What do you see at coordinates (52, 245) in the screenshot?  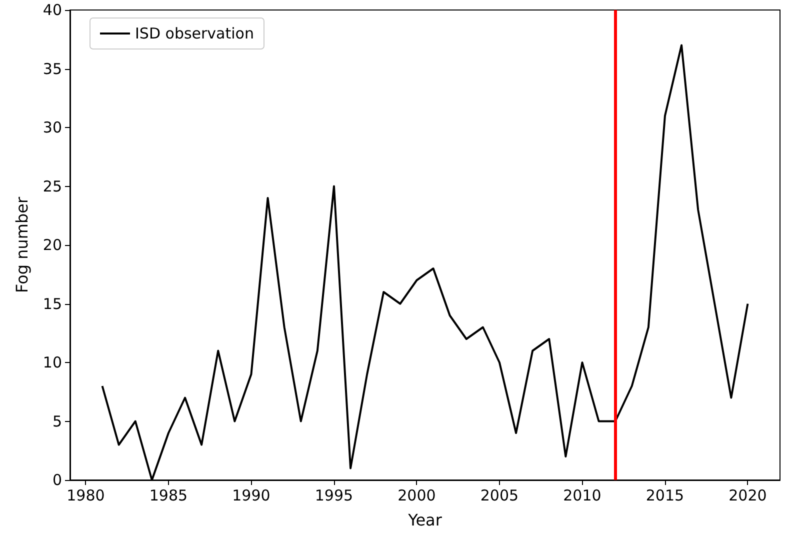 I see `y-tick-label: 20` at bounding box center [52, 245].